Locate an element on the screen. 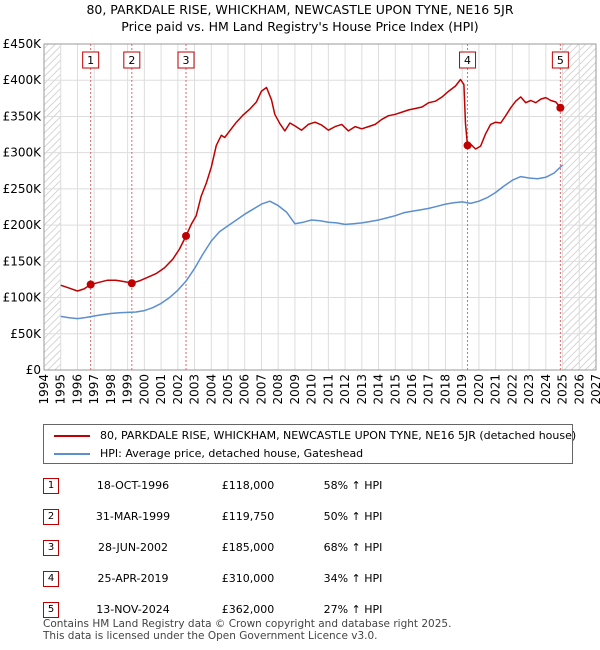 The image size is (600, 650). legend-swatch-hpi is located at coordinates (72, 454).